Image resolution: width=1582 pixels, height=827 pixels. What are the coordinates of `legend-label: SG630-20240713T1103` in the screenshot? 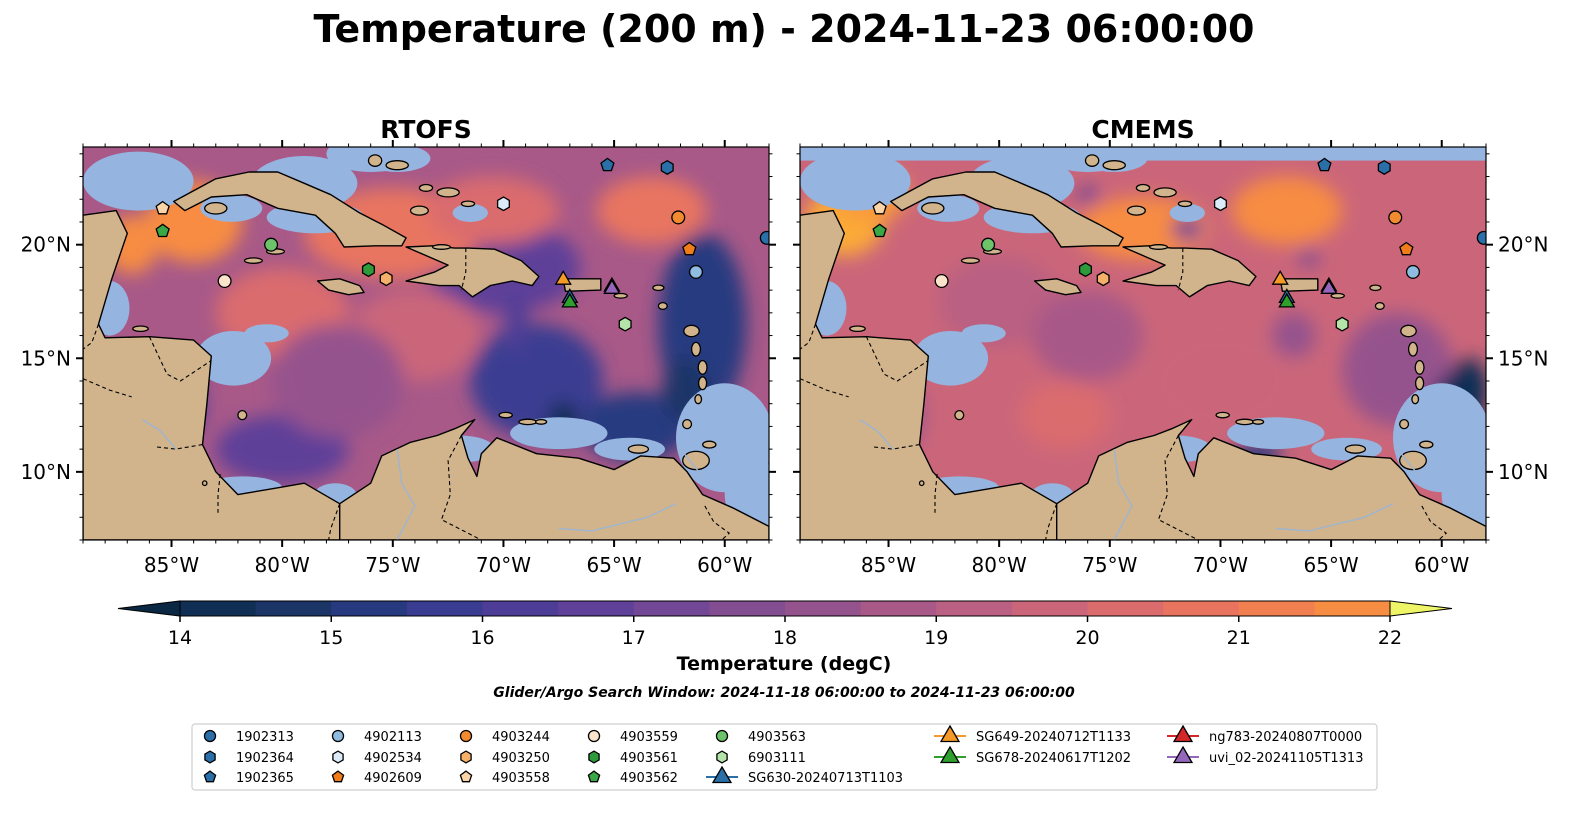 It's located at (825, 778).